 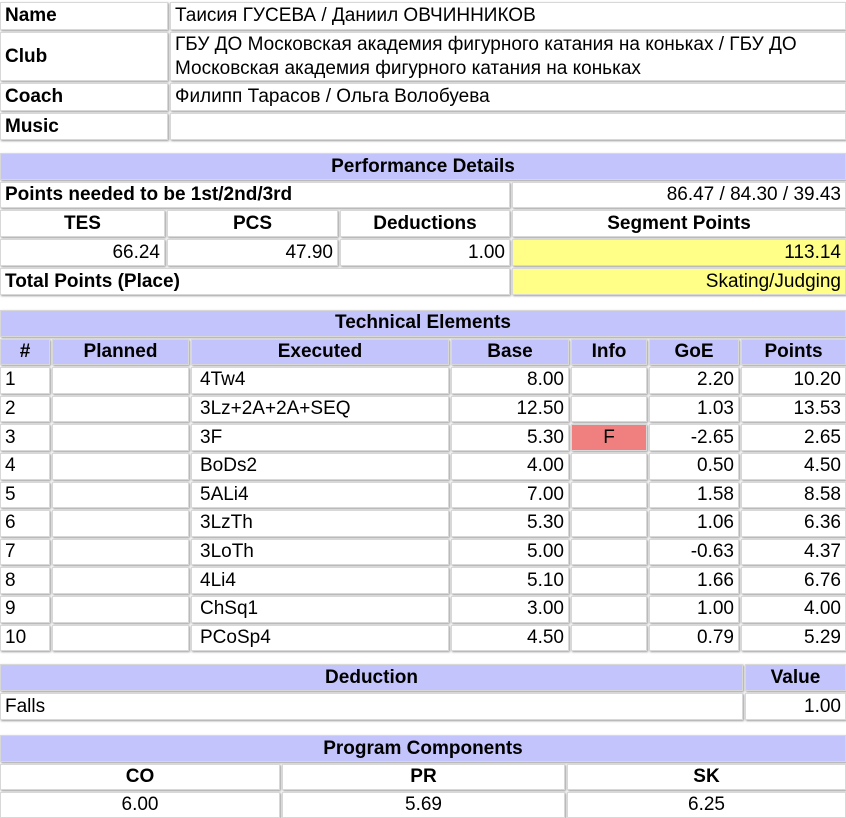 I want to click on element-points: 5.29, so click(x=793, y=638).